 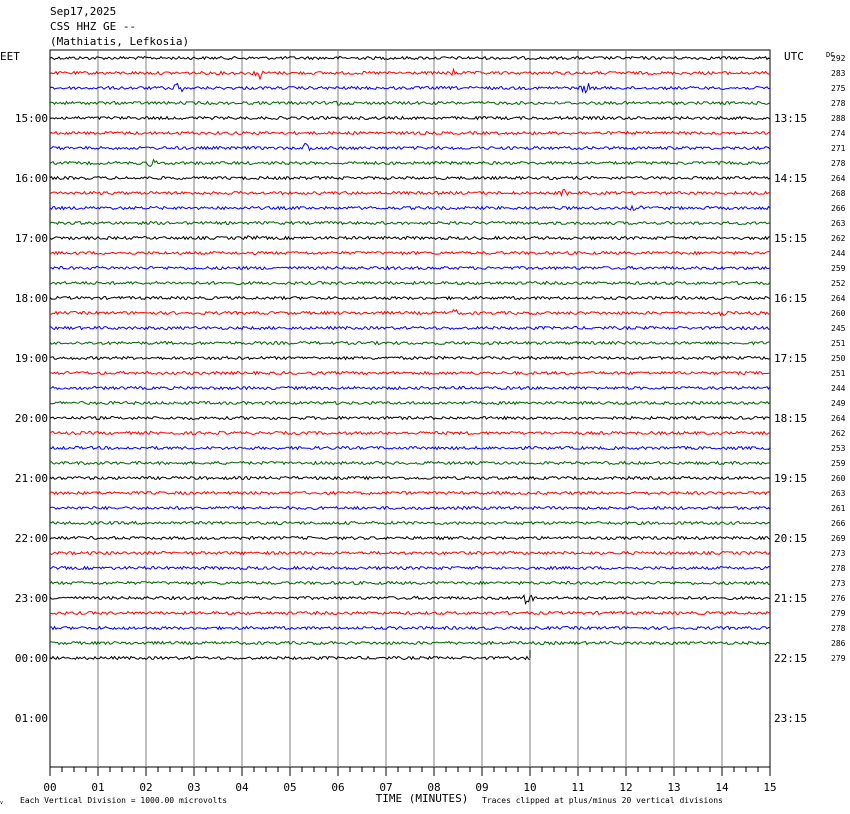 I want to click on x-tick-label: 14, so click(x=722, y=787).